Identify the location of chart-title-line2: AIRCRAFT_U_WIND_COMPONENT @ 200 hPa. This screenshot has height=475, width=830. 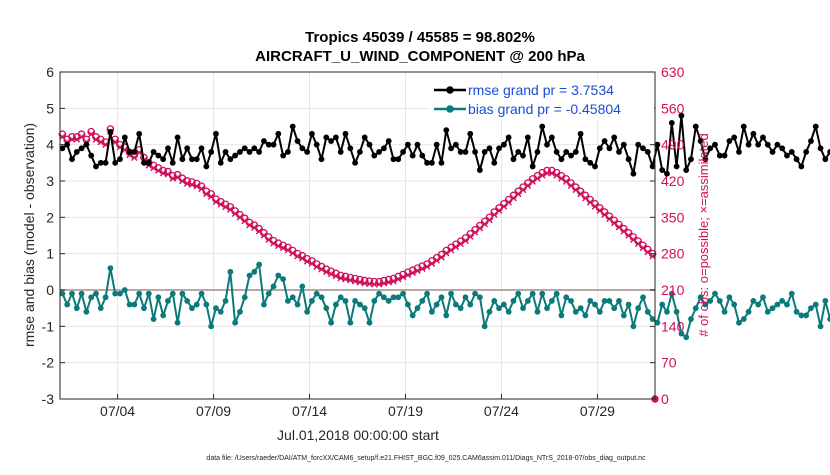
(420, 56).